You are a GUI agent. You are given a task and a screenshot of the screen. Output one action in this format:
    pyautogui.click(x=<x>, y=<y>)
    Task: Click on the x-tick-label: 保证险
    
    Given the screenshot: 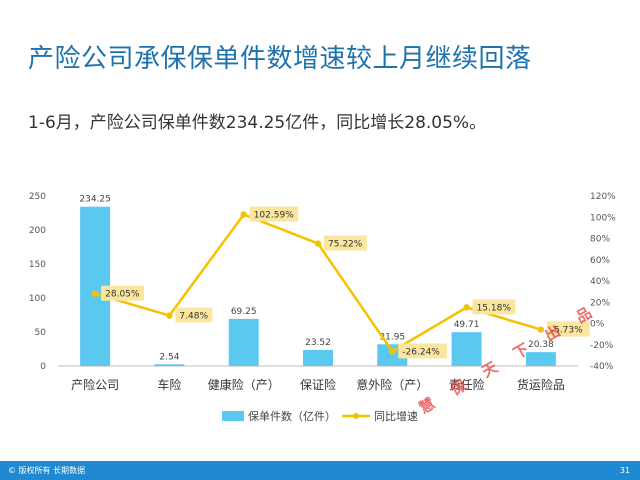 What is the action you would take?
    pyautogui.click(x=318, y=384)
    